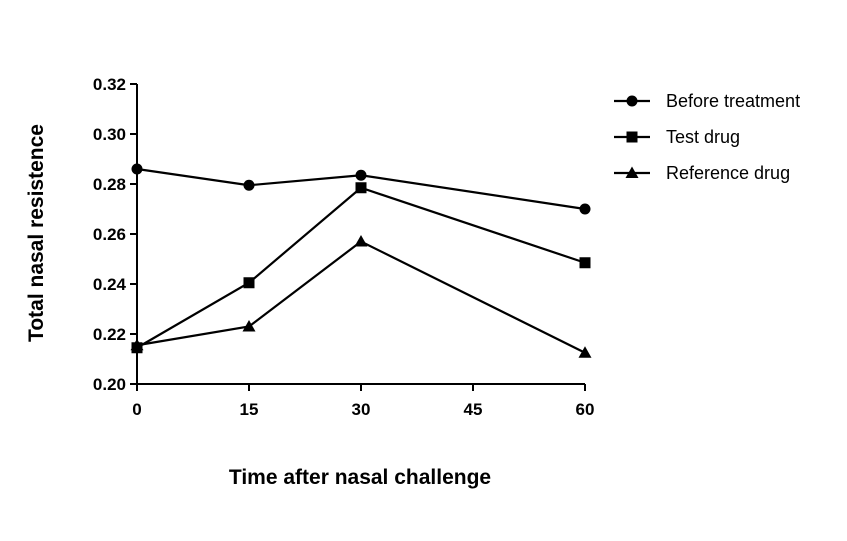  I want to click on series-reference-drug, so click(361, 296).